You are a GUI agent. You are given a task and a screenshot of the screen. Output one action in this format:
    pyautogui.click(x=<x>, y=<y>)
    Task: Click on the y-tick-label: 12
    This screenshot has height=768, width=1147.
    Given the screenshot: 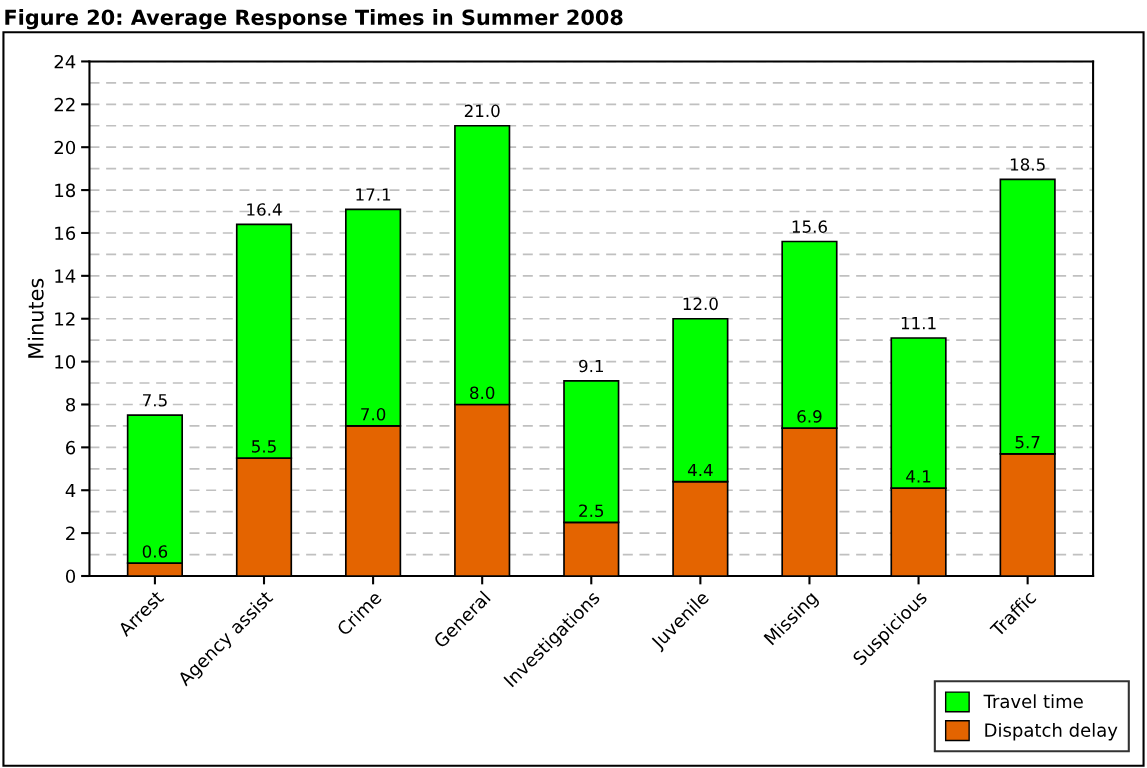 What is the action you would take?
    pyautogui.click(x=65, y=319)
    